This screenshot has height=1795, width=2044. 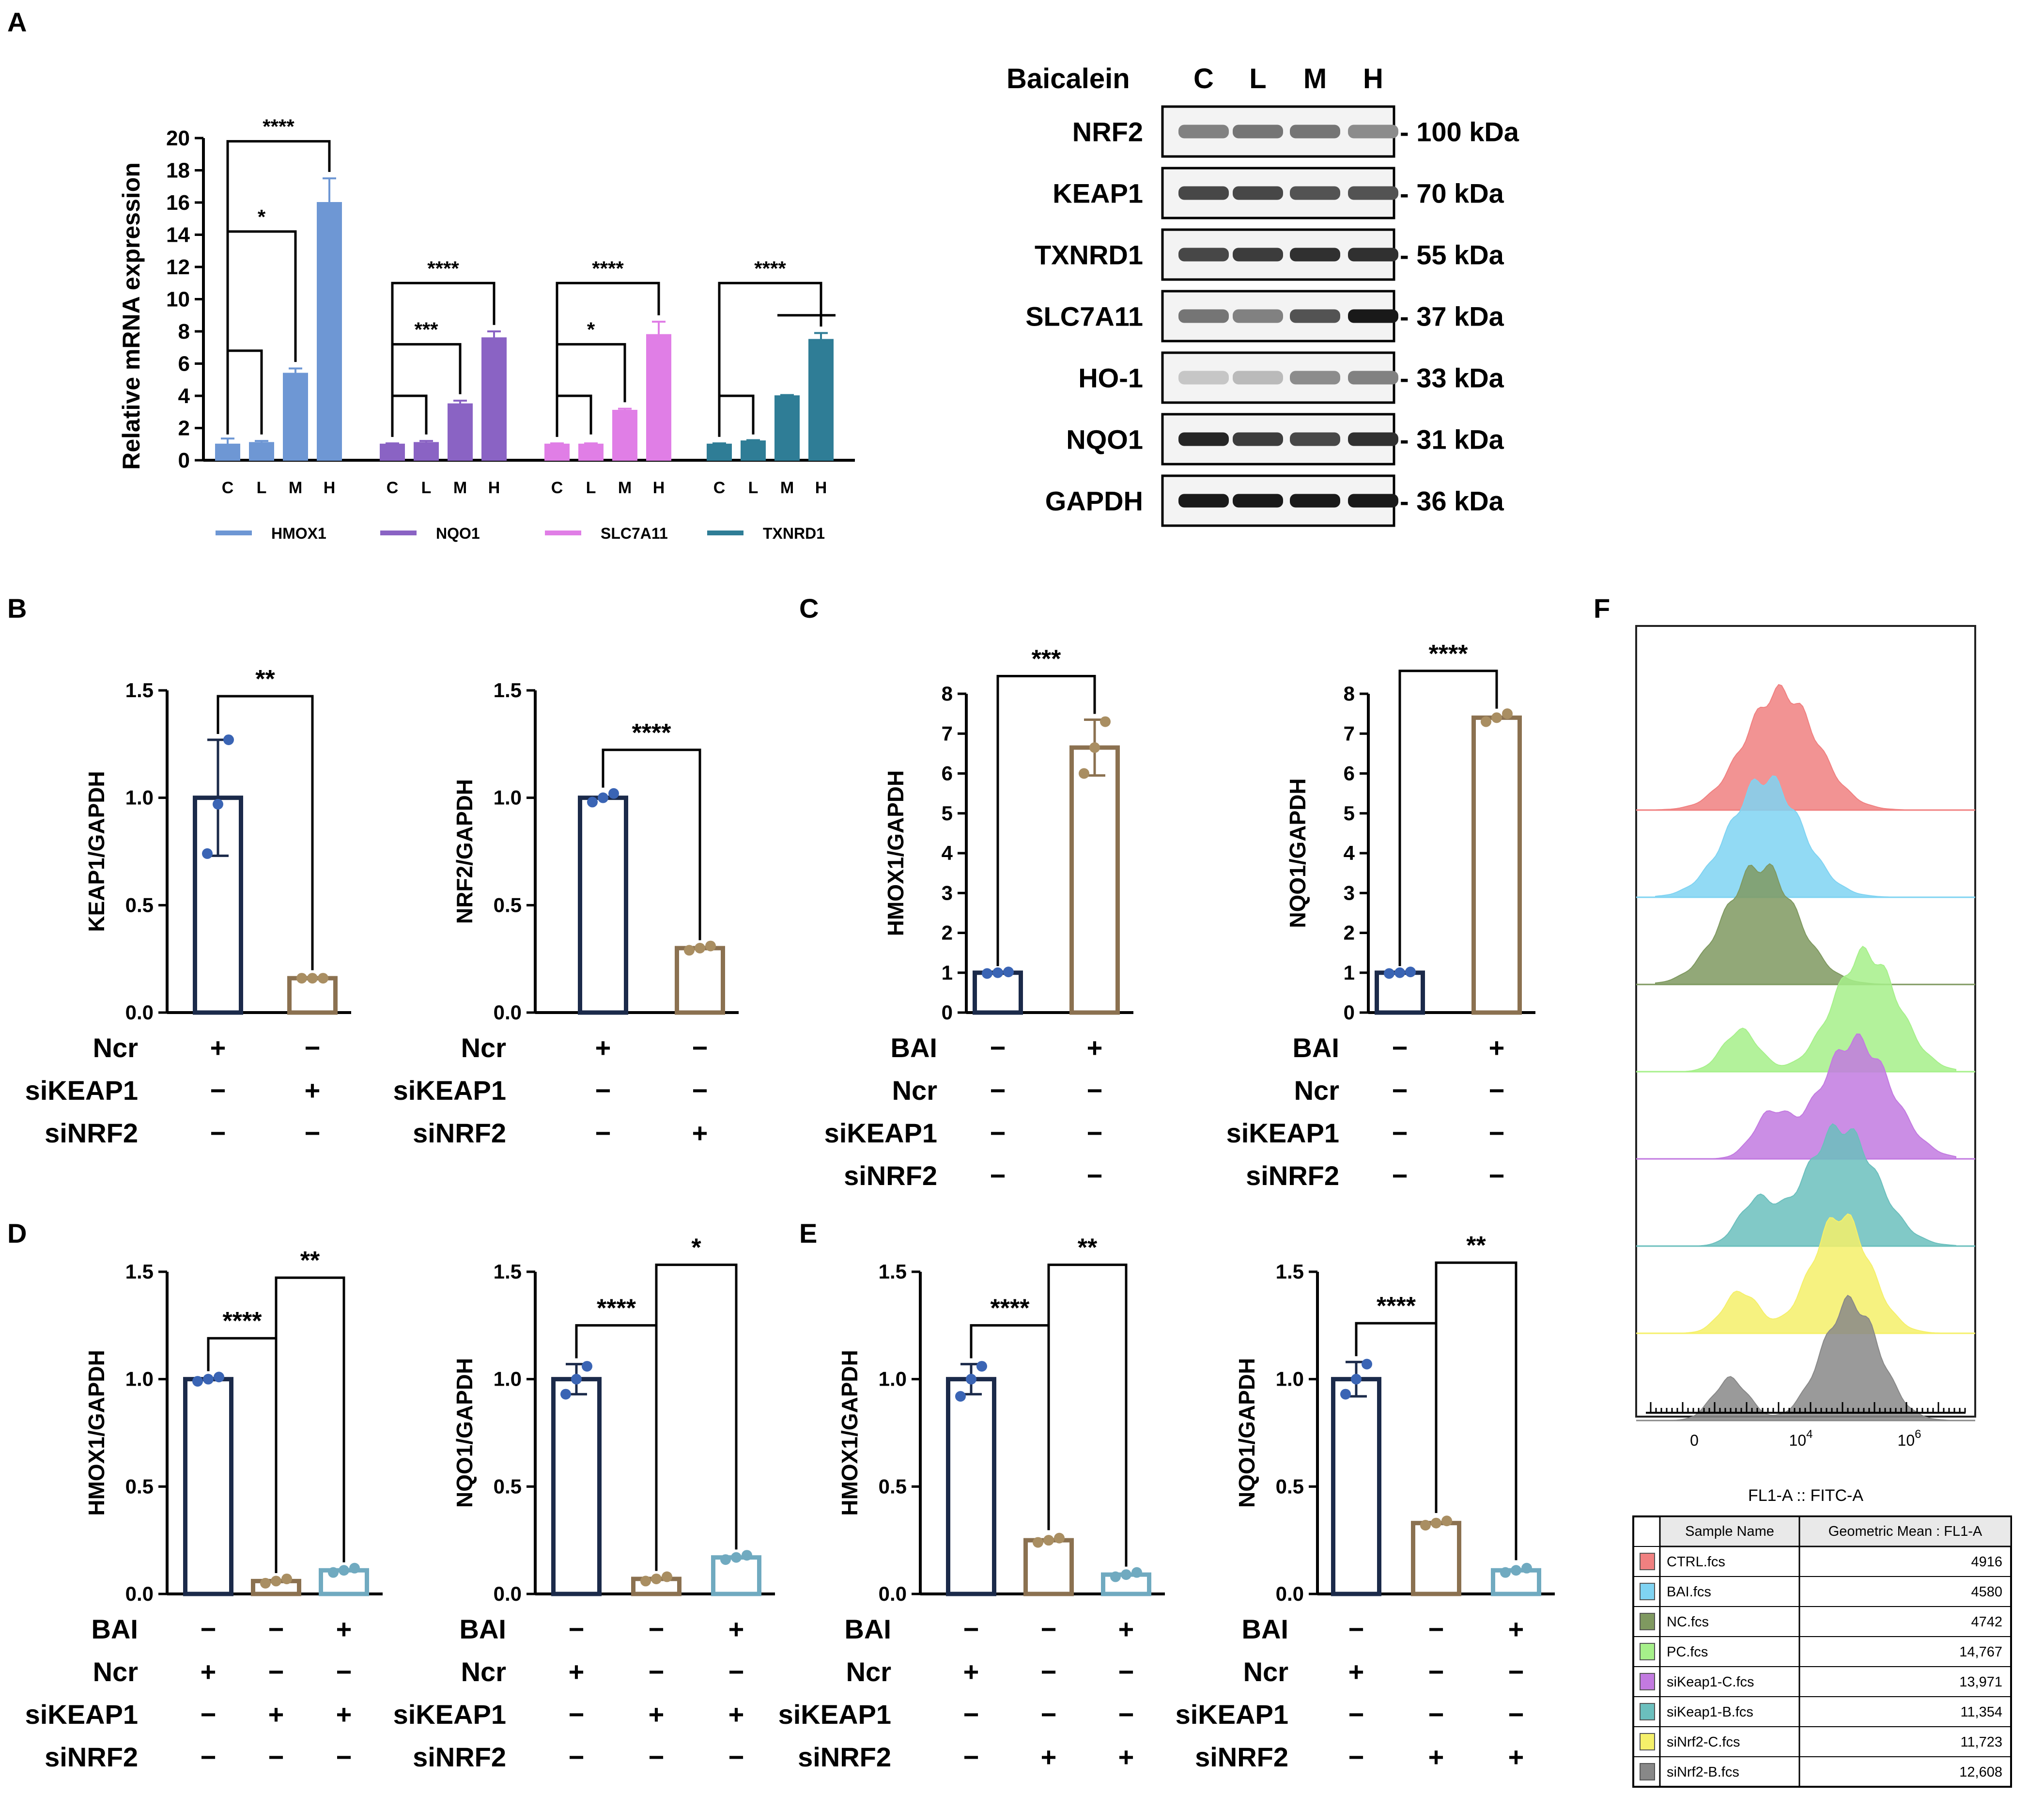 I want to click on y-tick-label: 18, so click(x=178, y=171).